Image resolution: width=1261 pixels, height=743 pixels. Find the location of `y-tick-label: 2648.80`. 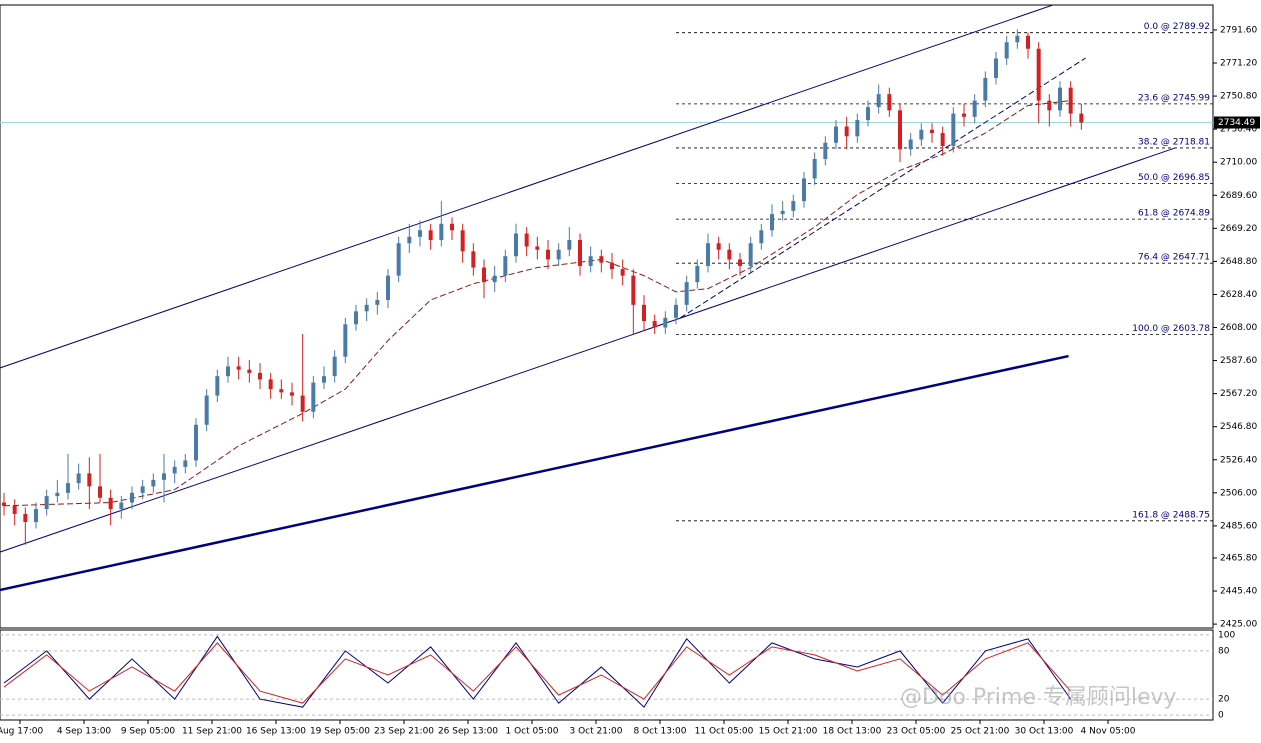

y-tick-label: 2648.80 is located at coordinates (1238, 262).